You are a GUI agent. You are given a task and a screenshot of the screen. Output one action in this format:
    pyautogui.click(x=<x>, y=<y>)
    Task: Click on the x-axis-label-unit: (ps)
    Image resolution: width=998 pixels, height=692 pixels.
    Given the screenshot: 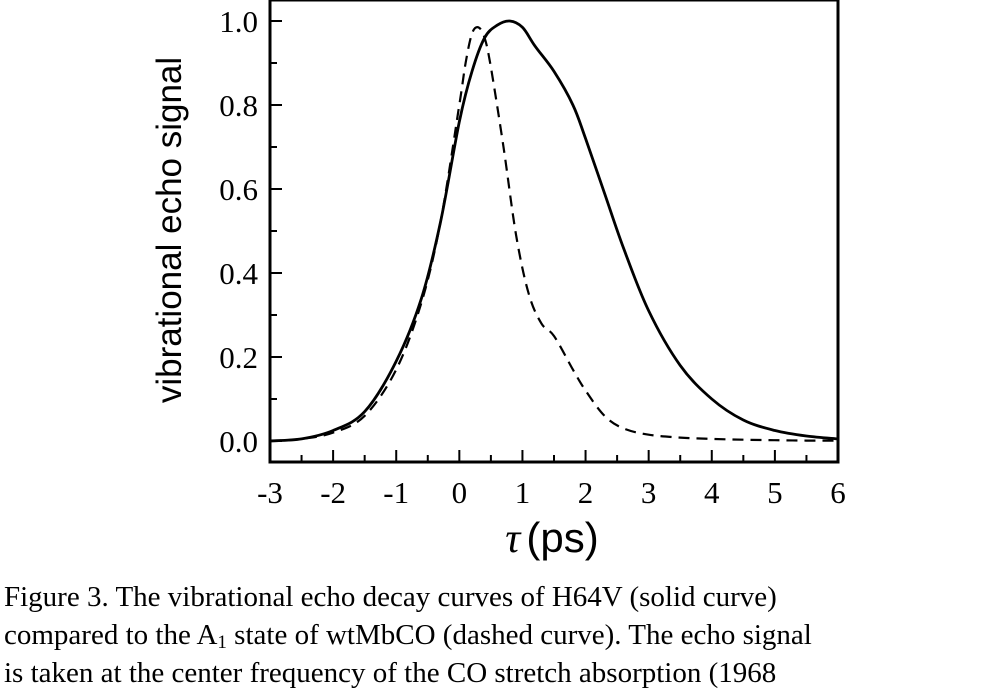 What is the action you would take?
    pyautogui.click(x=562, y=537)
    